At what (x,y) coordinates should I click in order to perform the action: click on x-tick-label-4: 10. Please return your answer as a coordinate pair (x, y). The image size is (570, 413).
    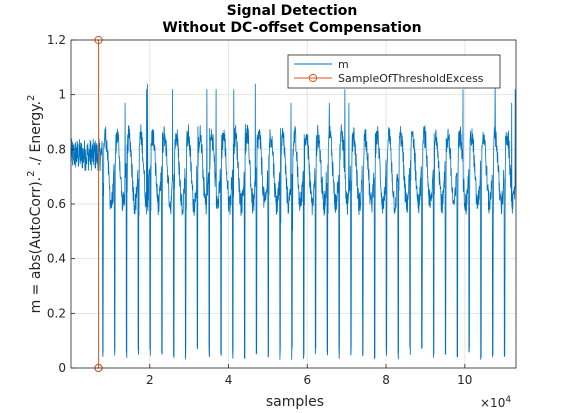
    Looking at the image, I should click on (464, 380).